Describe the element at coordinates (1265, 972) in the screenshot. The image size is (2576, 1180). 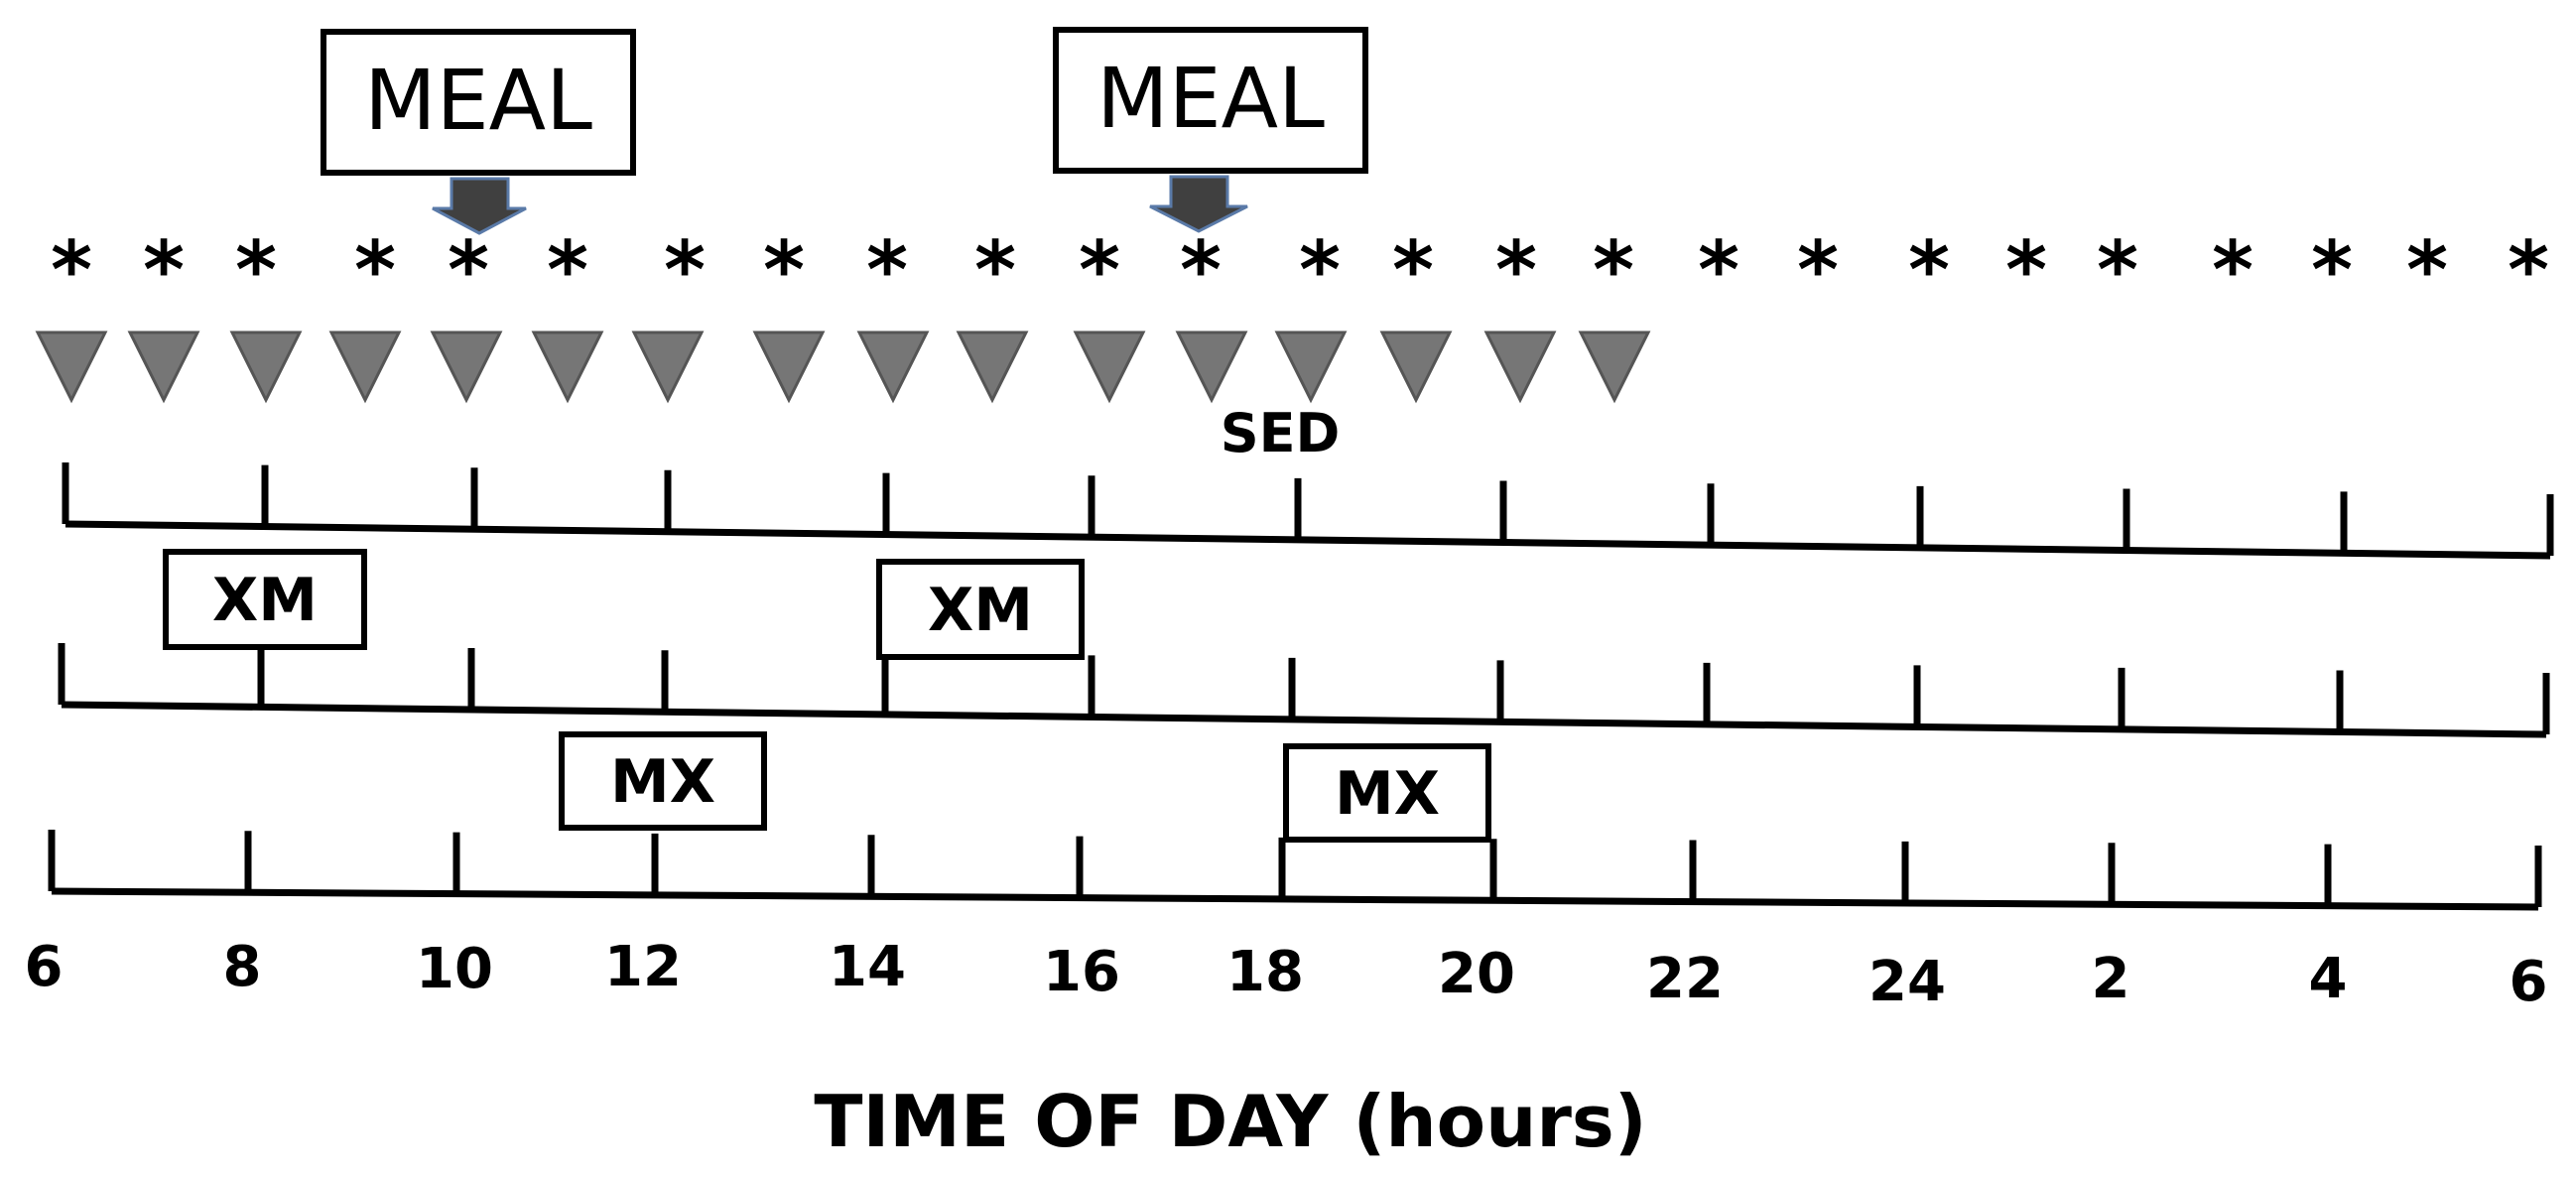
I see `axis-tick-label: 18` at that location.